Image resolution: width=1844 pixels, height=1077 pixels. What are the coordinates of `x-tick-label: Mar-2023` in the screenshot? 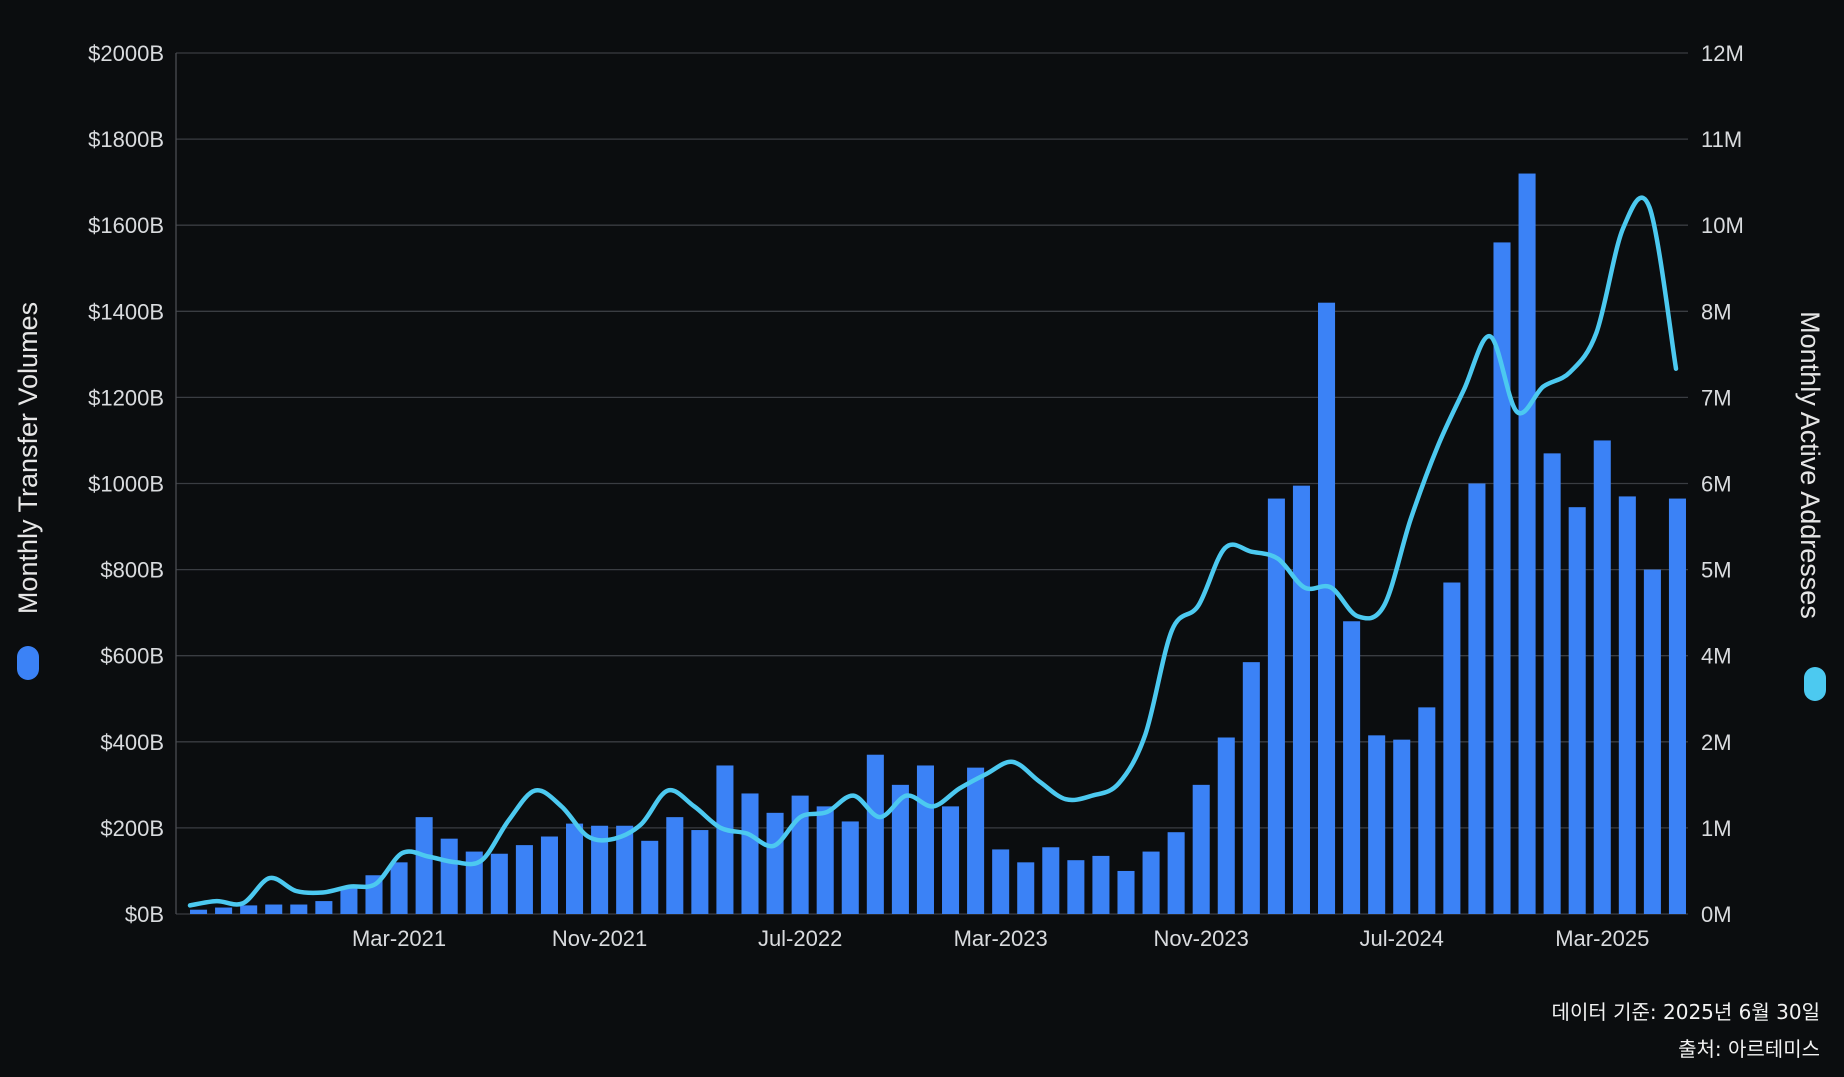 It's located at (1001, 938).